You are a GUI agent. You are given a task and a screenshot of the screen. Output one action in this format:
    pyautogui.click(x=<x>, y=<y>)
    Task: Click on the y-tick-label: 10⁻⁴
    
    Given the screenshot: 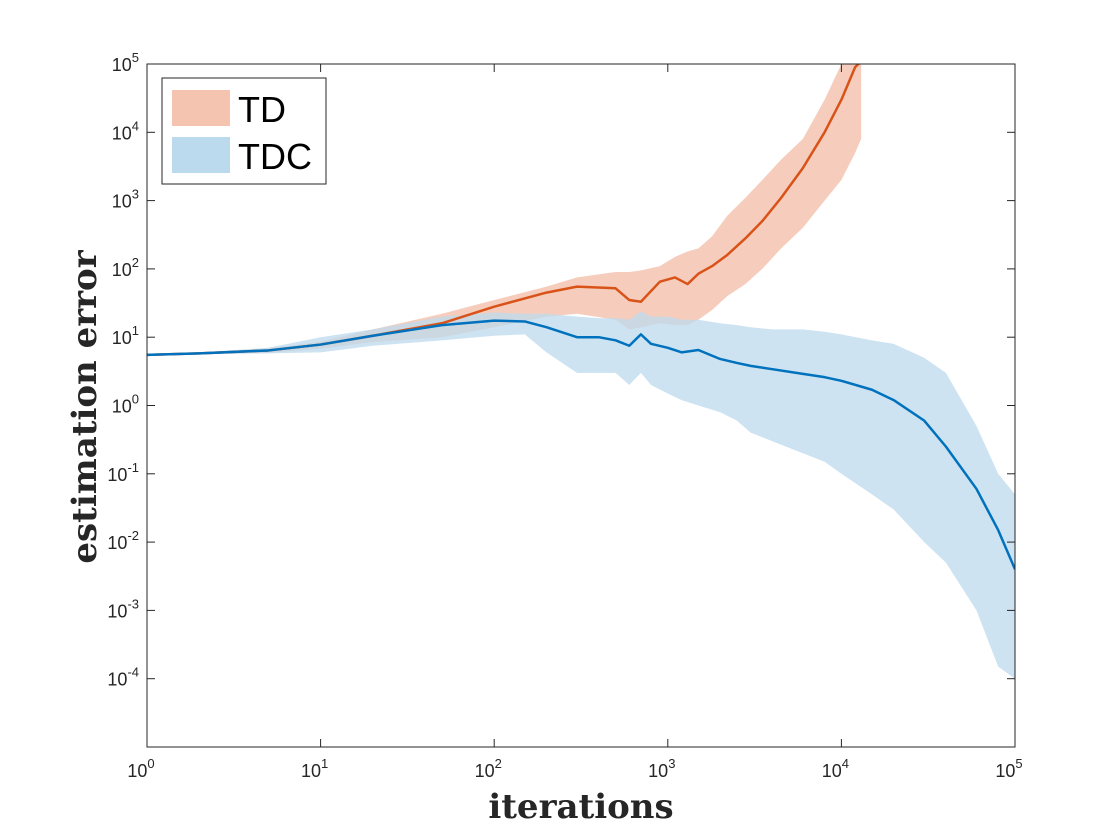 What is the action you would take?
    pyautogui.click(x=123, y=677)
    